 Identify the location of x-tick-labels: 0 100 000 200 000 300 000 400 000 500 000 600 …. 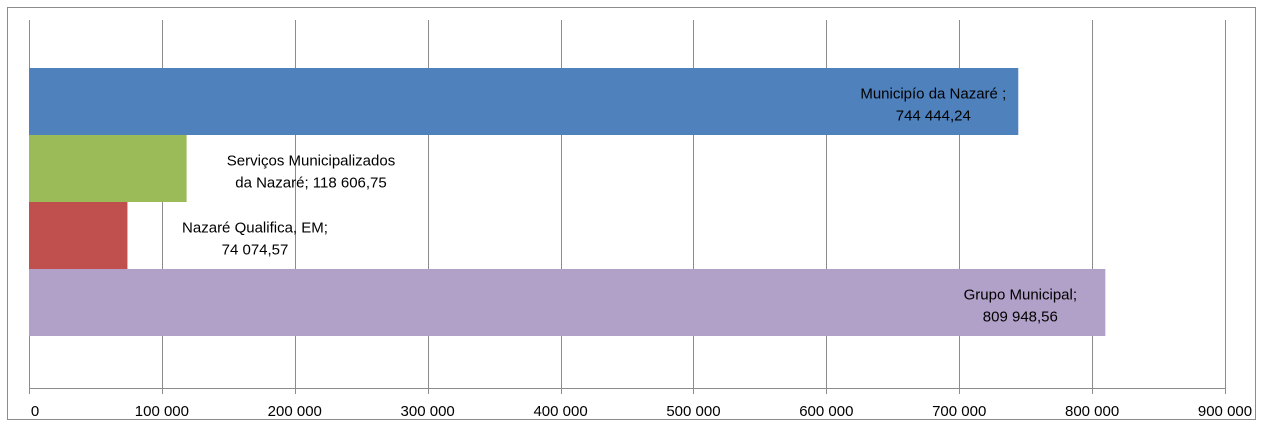
(641, 411).